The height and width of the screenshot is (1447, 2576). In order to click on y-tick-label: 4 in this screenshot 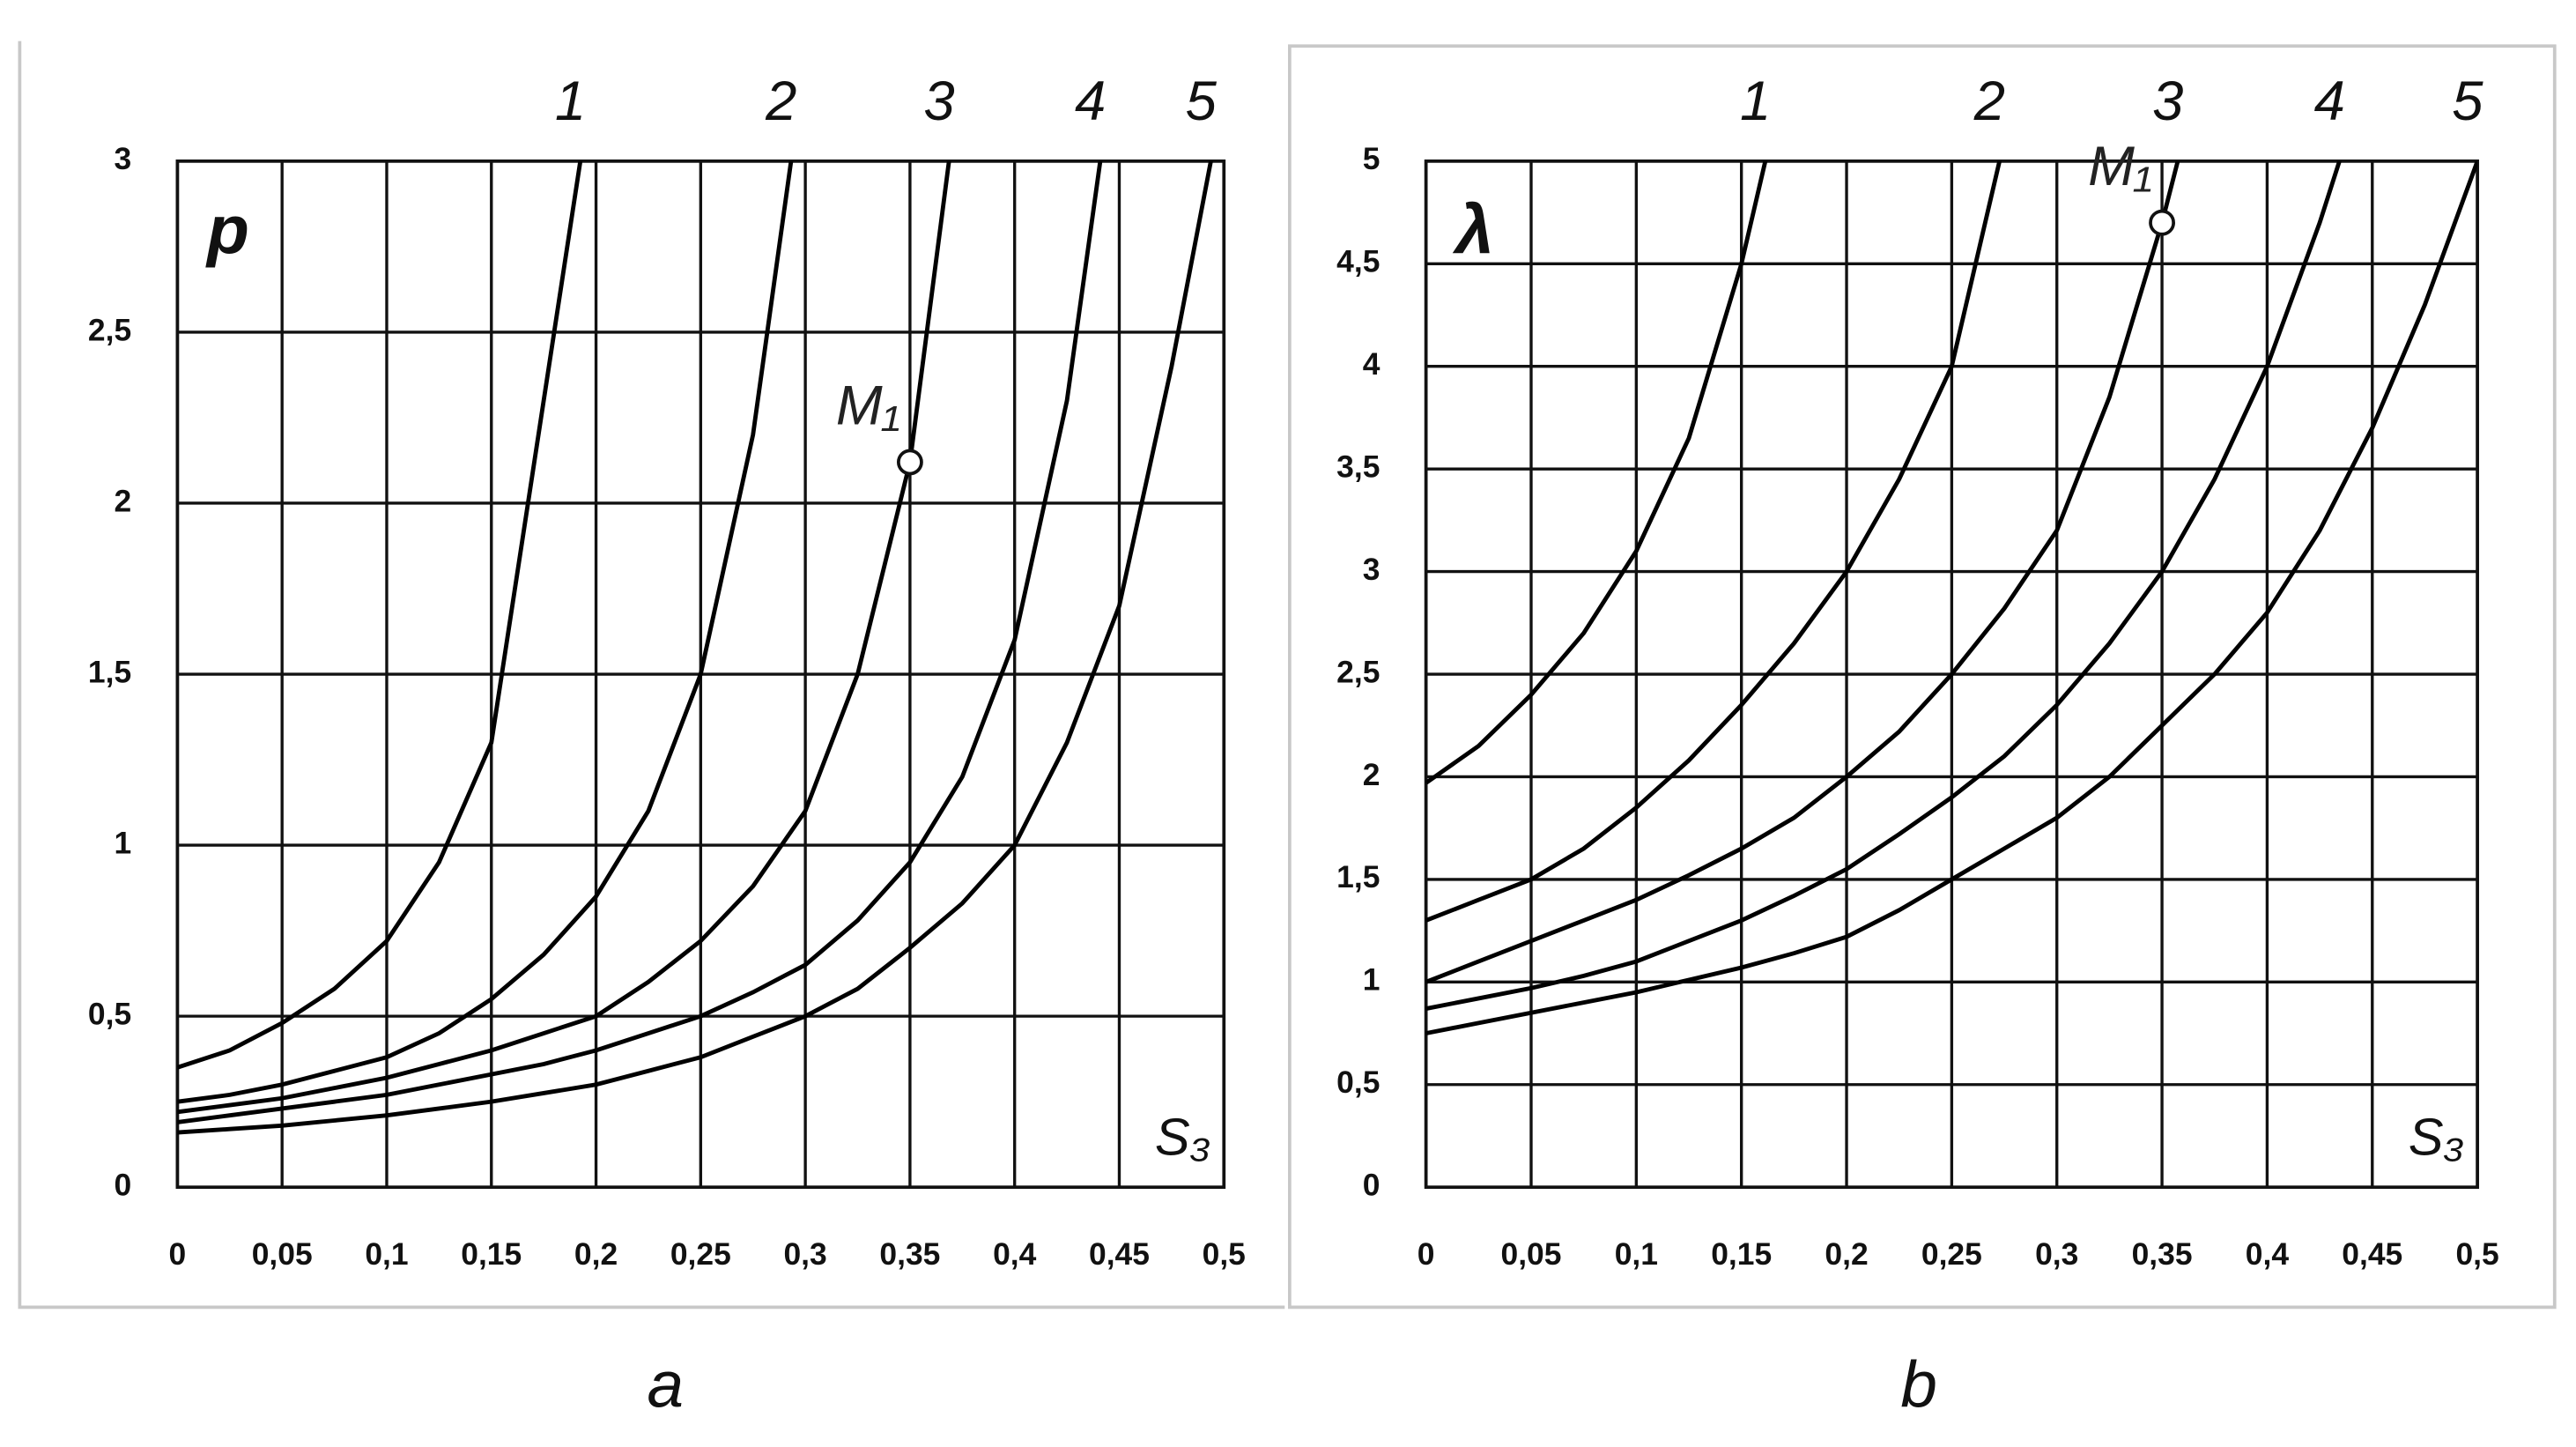, I will do `click(1372, 364)`.